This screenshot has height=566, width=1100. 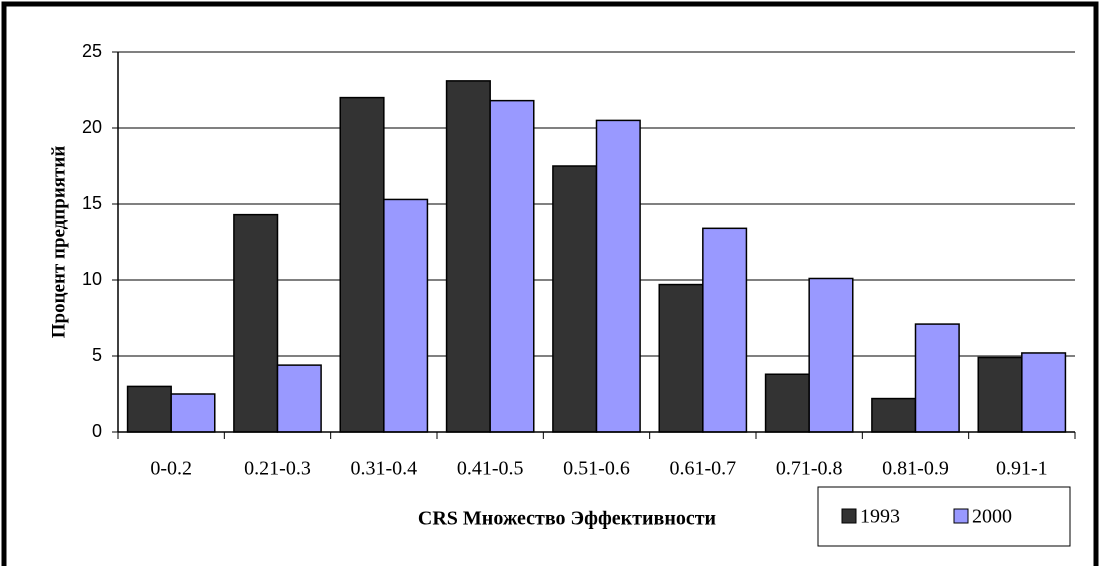 What do you see at coordinates (383, 469) in the screenshot?
I see `x-tick-label: 0.31-0.4` at bounding box center [383, 469].